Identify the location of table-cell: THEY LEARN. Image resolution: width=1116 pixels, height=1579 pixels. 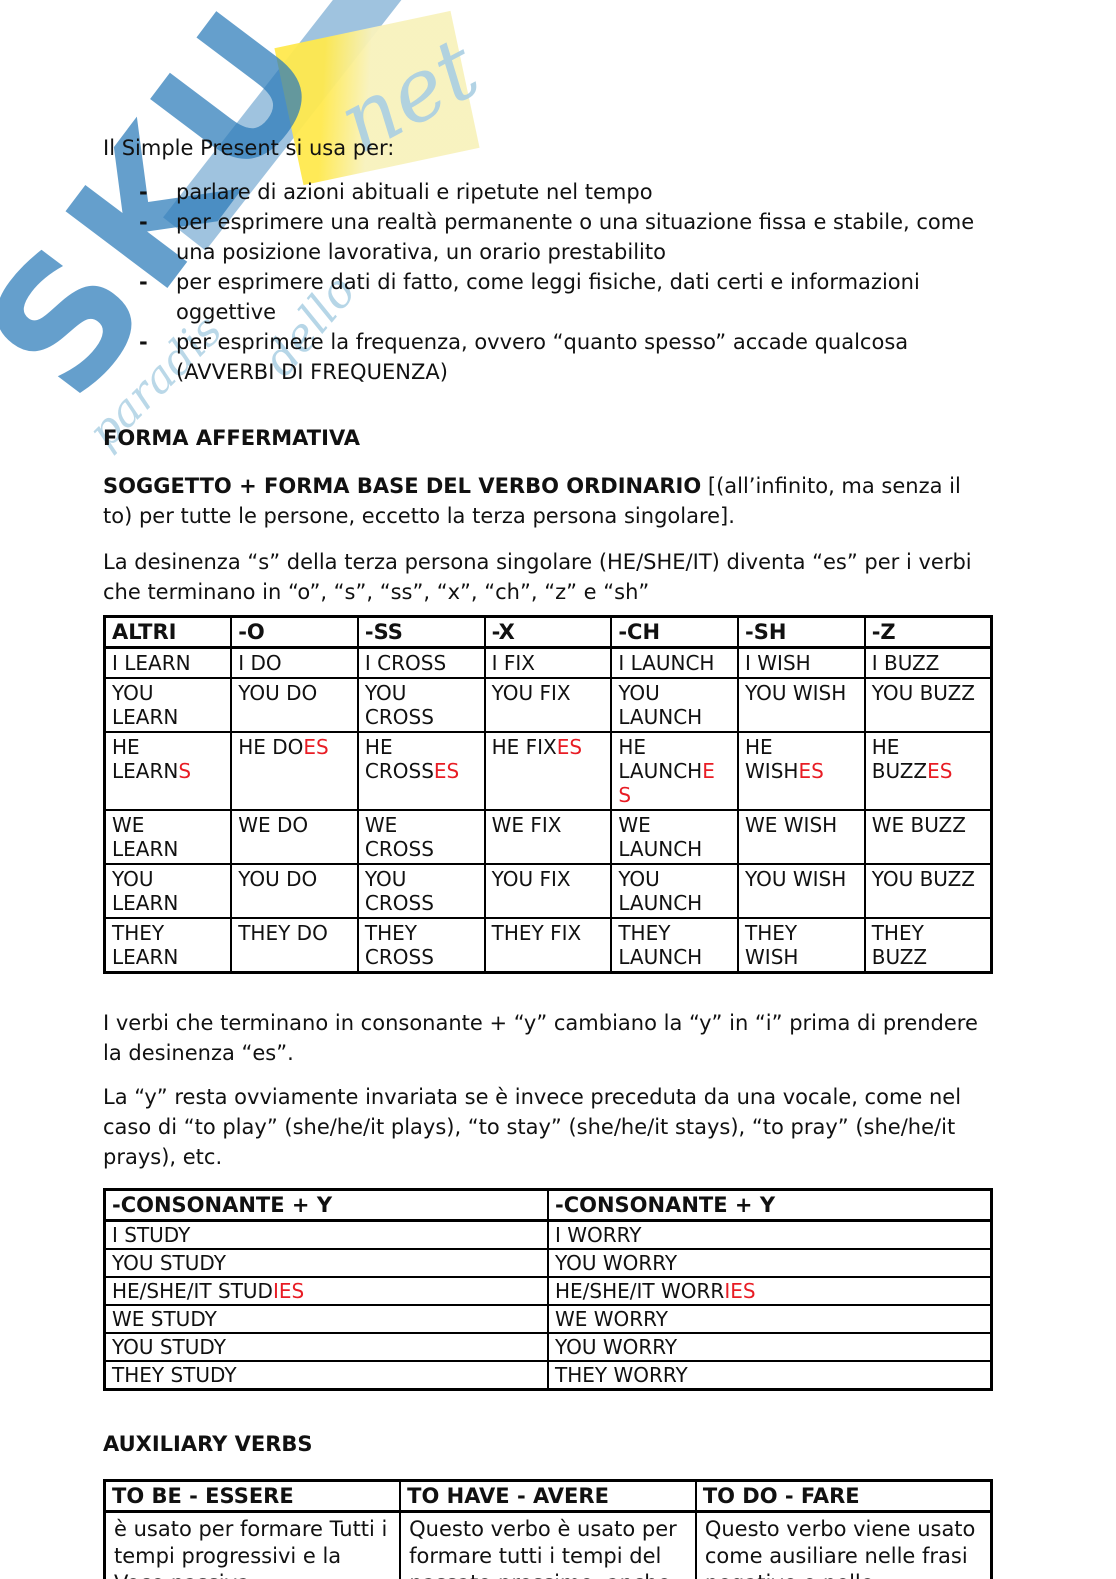
(168, 945).